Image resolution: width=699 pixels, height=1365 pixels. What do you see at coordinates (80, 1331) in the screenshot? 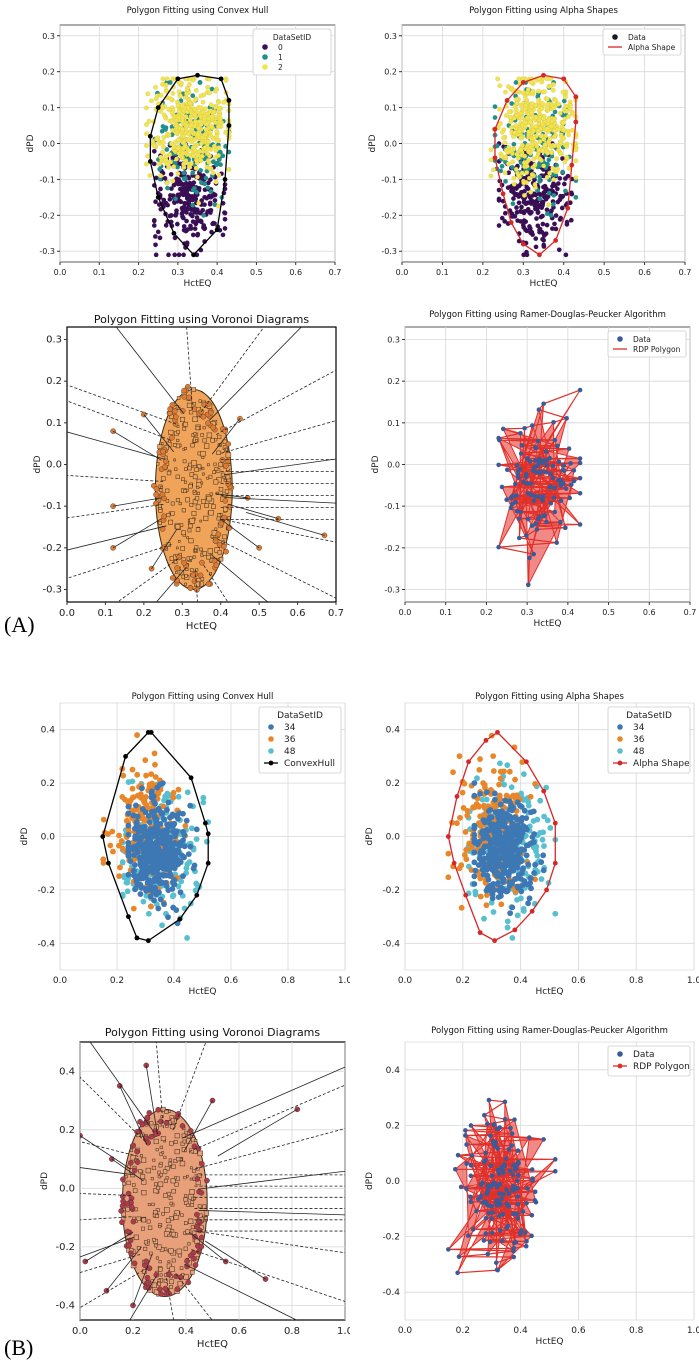
I see `x-tick-label: 0.0` at bounding box center [80, 1331].